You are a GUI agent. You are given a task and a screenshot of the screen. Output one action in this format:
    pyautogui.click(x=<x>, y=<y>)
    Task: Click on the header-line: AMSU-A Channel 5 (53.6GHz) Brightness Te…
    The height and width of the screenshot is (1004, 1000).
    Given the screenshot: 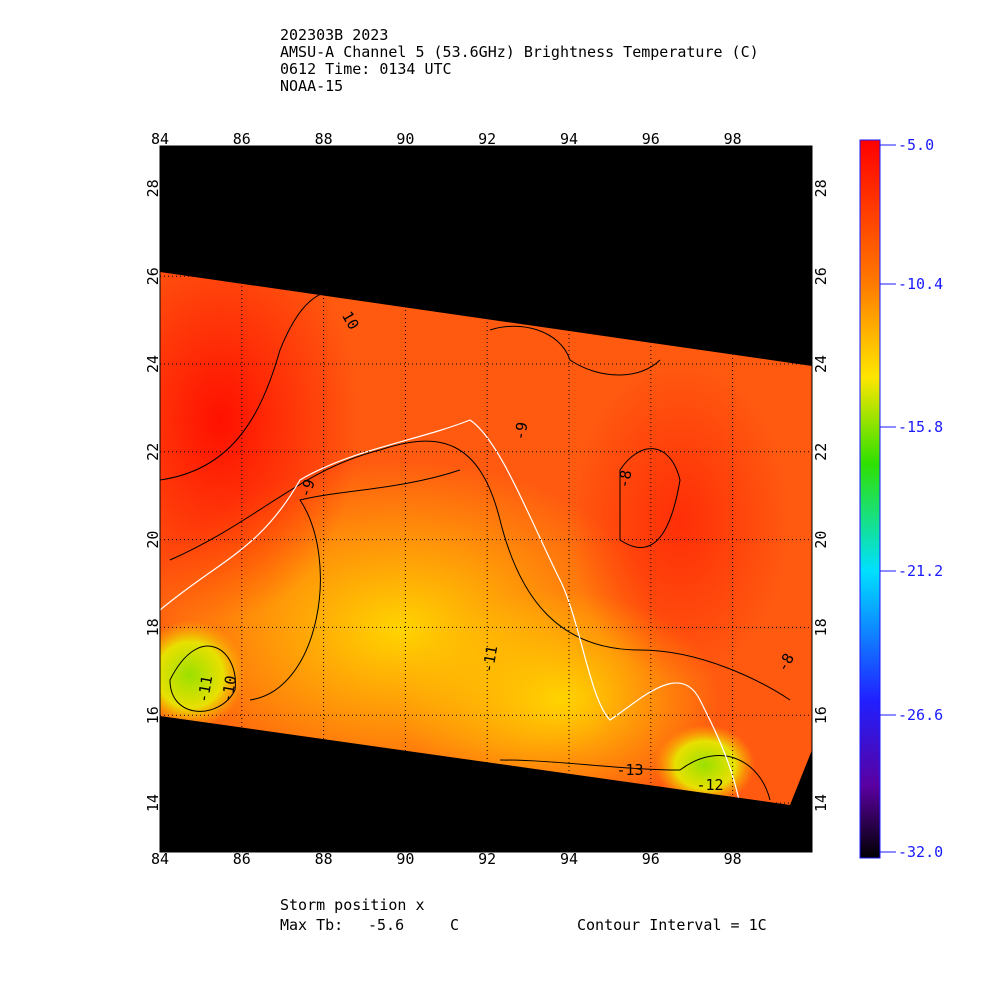 What is the action you would take?
    pyautogui.click(x=519, y=52)
    